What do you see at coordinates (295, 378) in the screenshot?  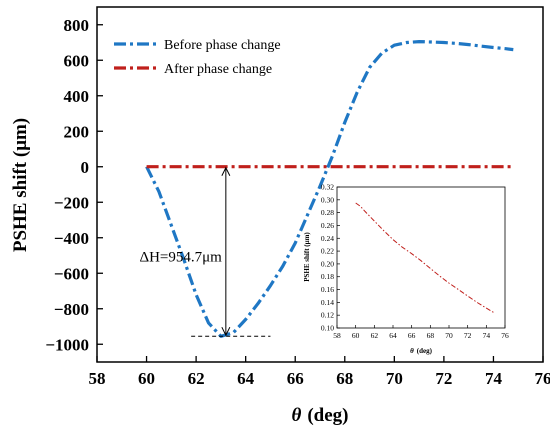 I see `x-tick-label: 66` at bounding box center [295, 378].